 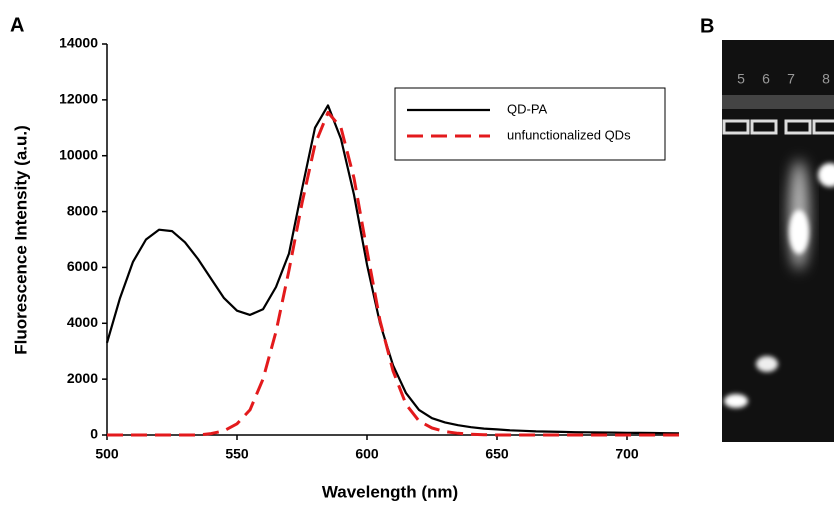 What do you see at coordinates (778, 102) in the screenshot?
I see `gel-strip` at bounding box center [778, 102].